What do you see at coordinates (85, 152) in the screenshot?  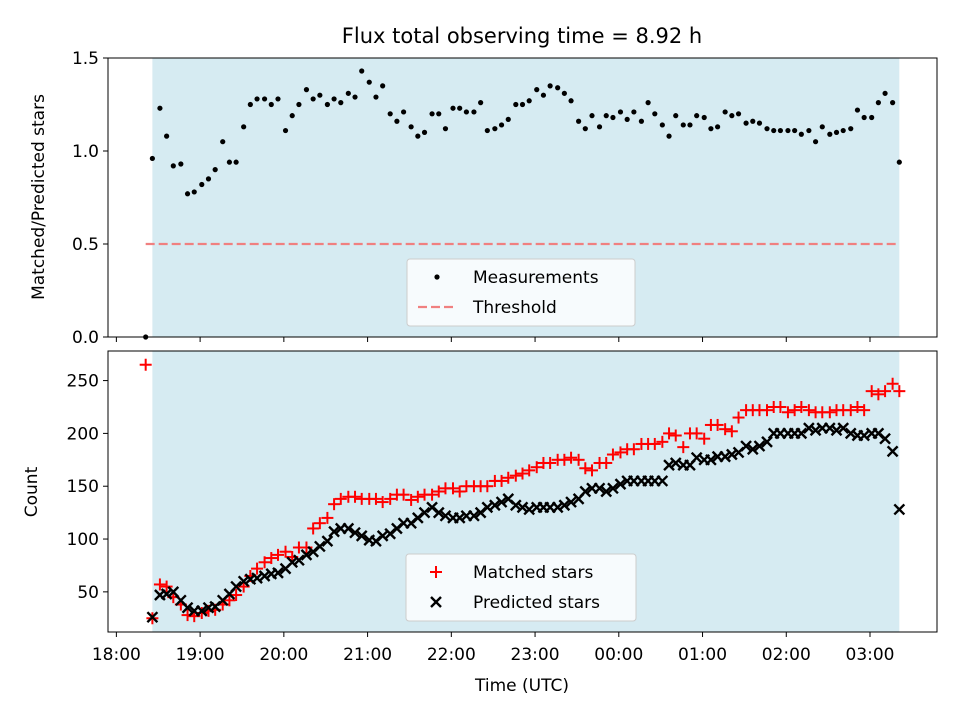 I see `top-y-tick-label: 1.0` at bounding box center [85, 152].